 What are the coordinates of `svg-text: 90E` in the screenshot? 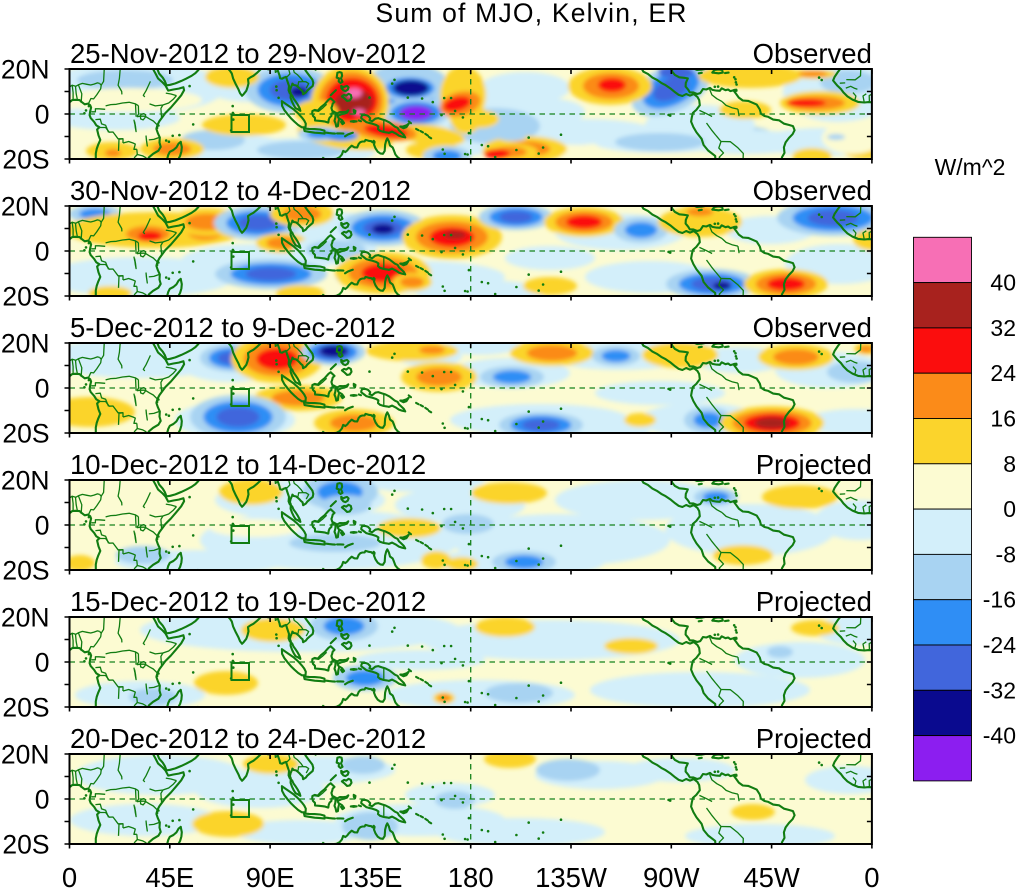 It's located at (270, 875).